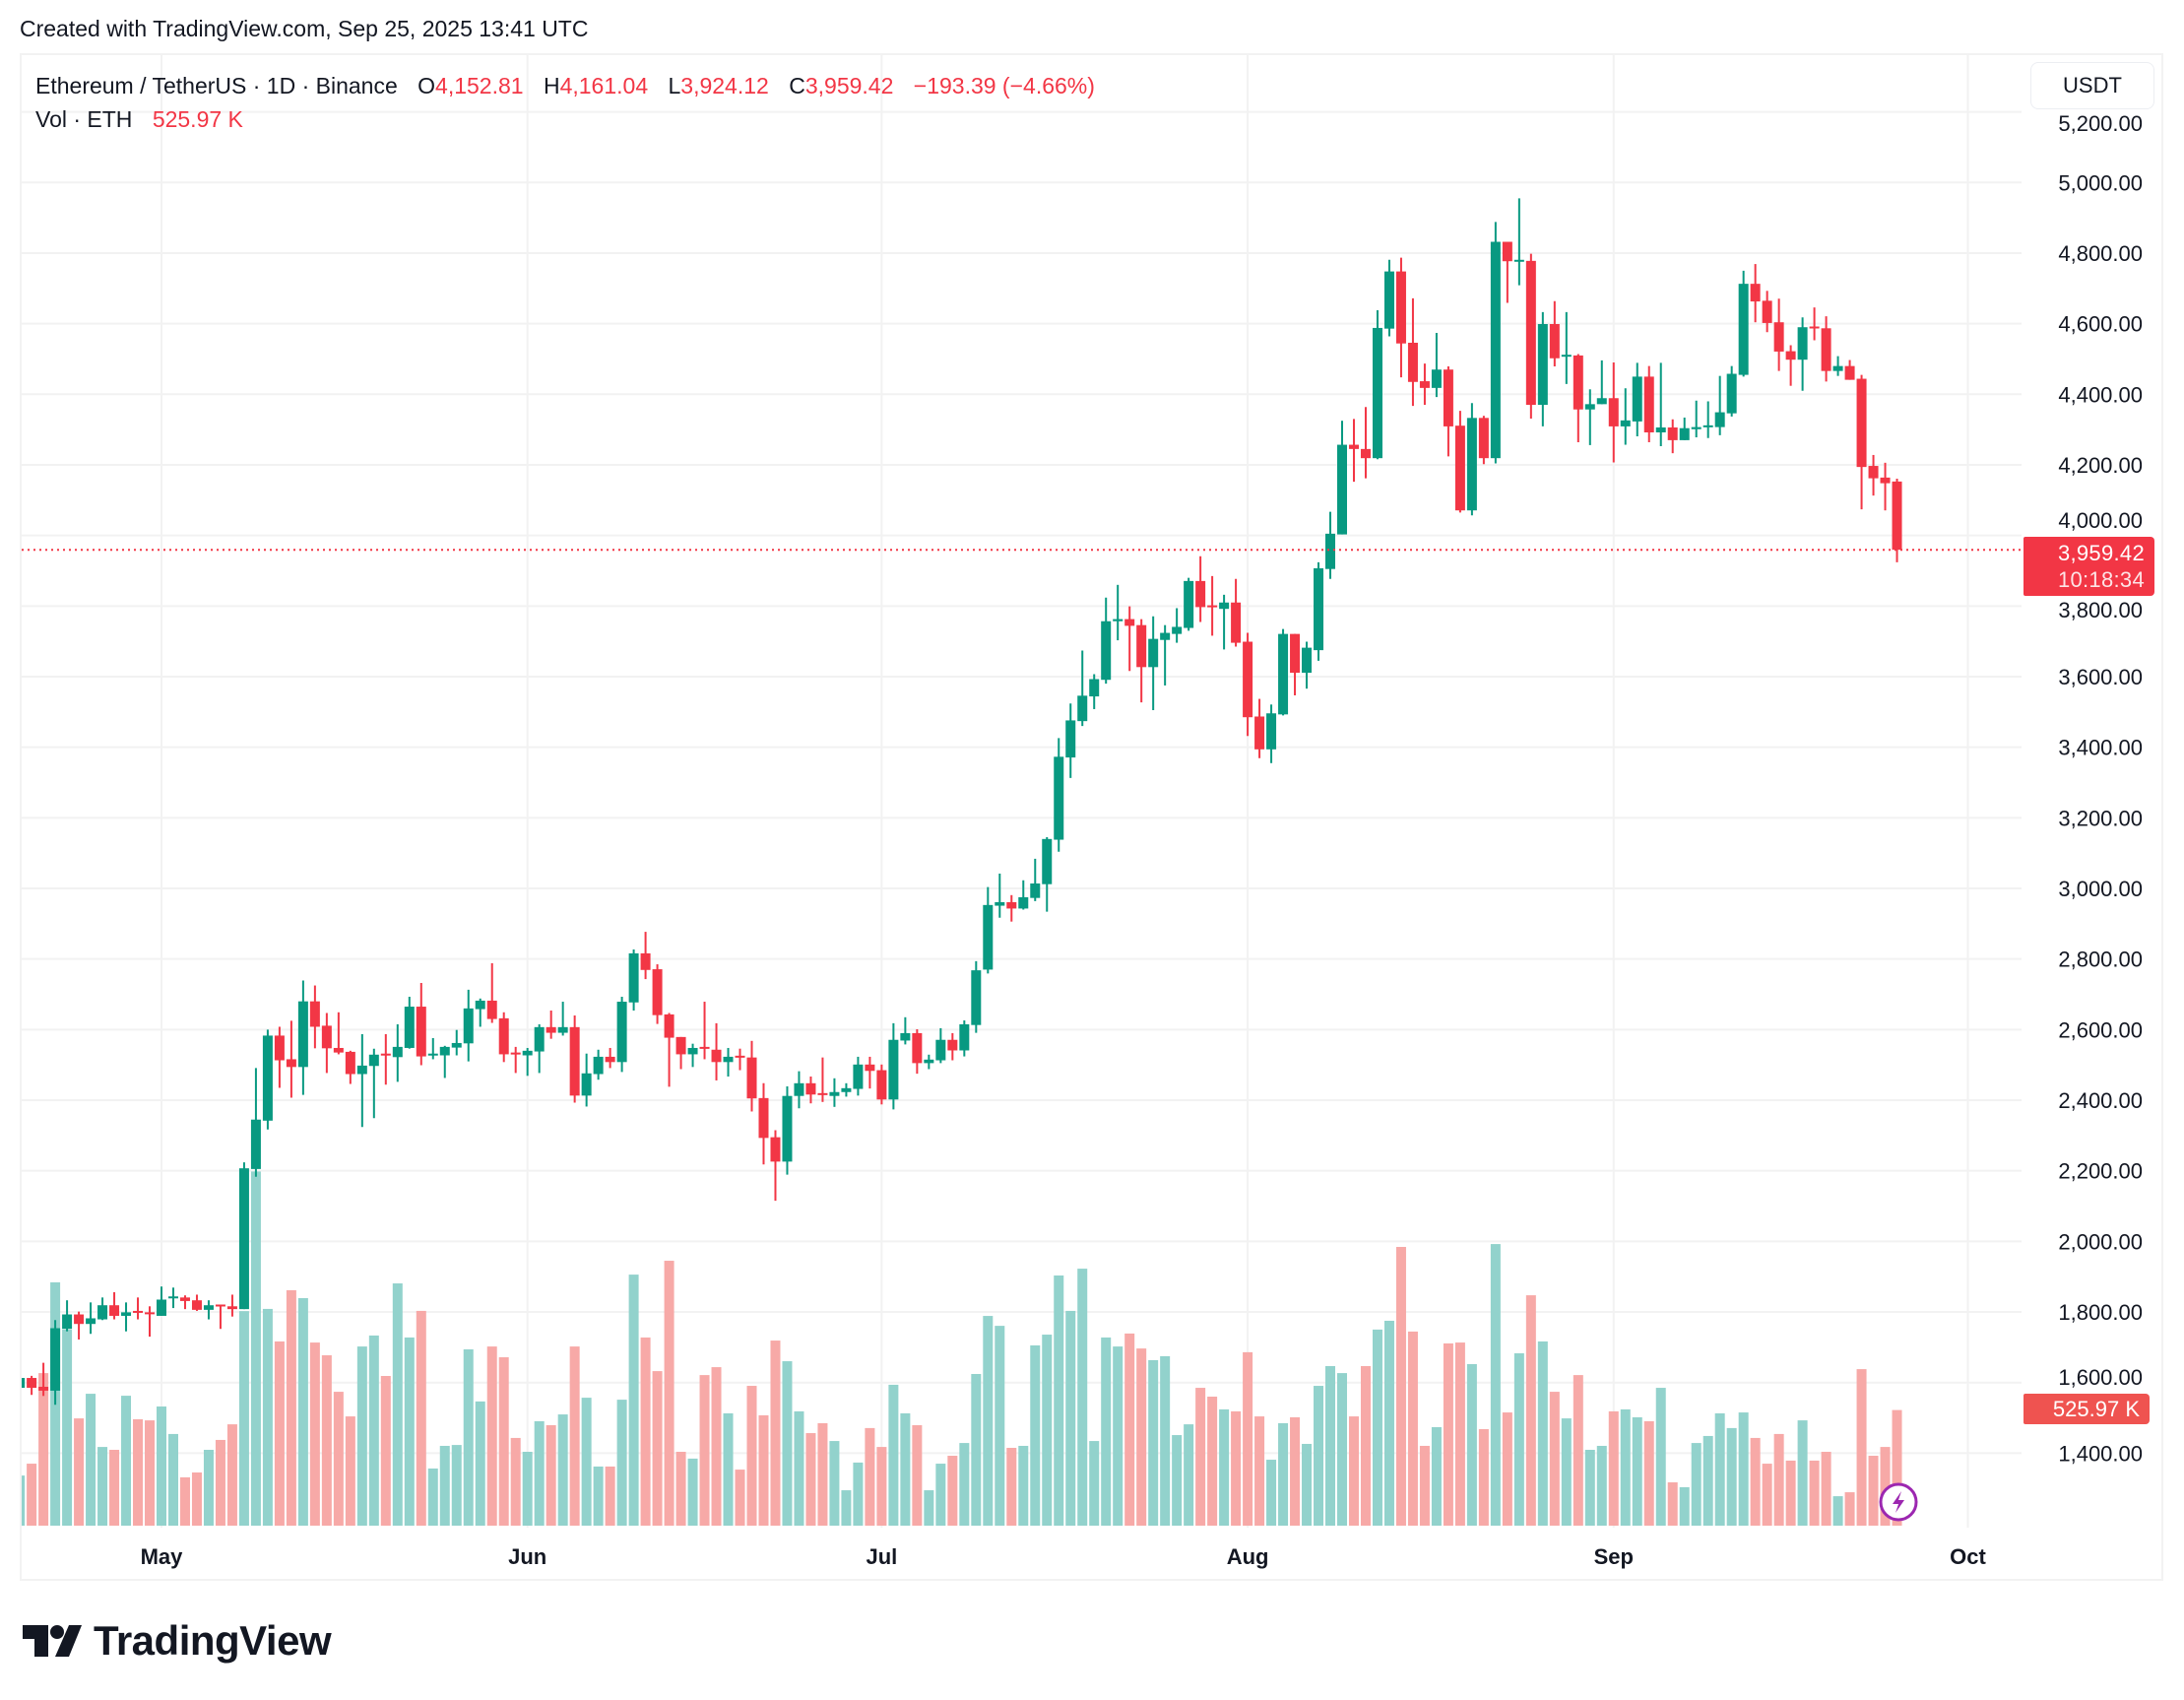  Describe the element at coordinates (2092, 86) in the screenshot. I see `currency-button: USDT` at that location.